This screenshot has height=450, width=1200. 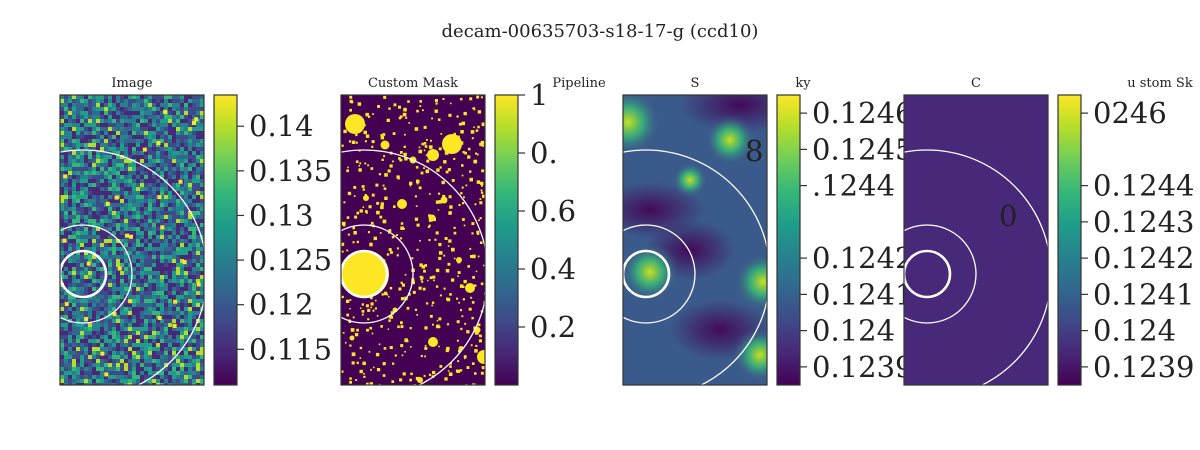 What do you see at coordinates (553, 211) in the screenshot?
I see `colorbar-tick-label: 0.6` at bounding box center [553, 211].